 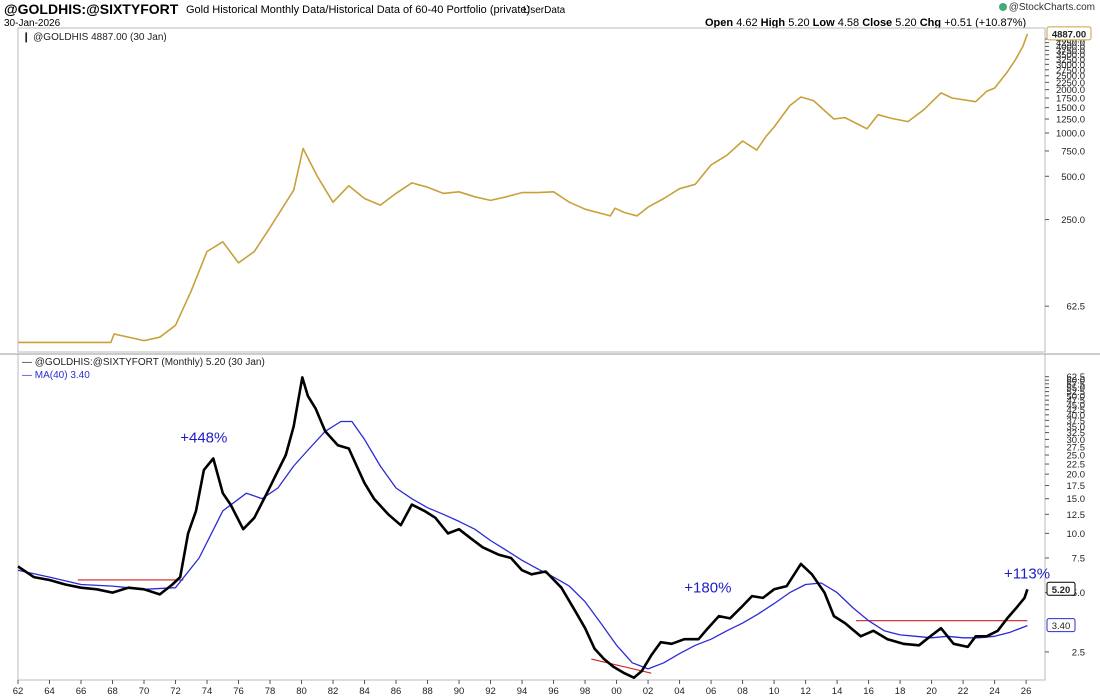 I want to click on ratio-y-tick-label: 5.0, so click(x=1078, y=593).